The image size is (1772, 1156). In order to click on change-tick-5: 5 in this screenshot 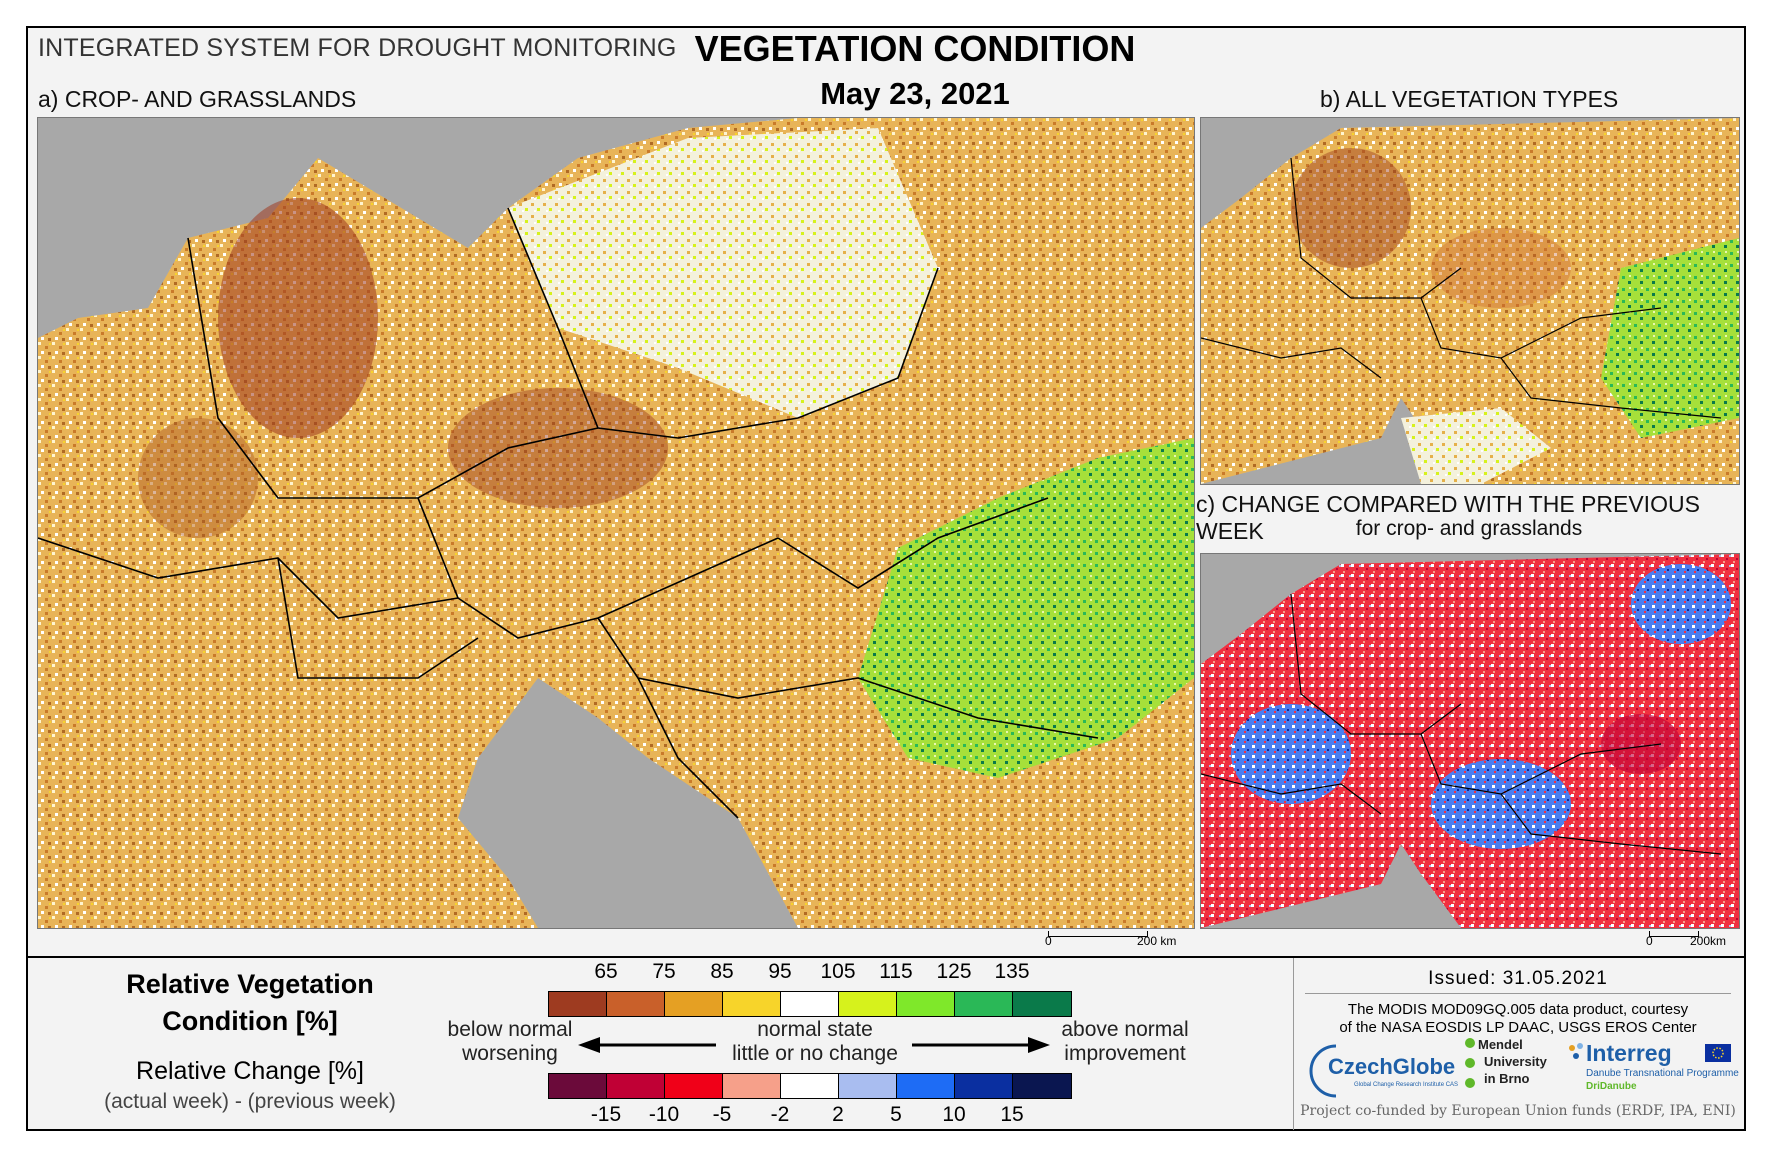, I will do `click(896, 1114)`.